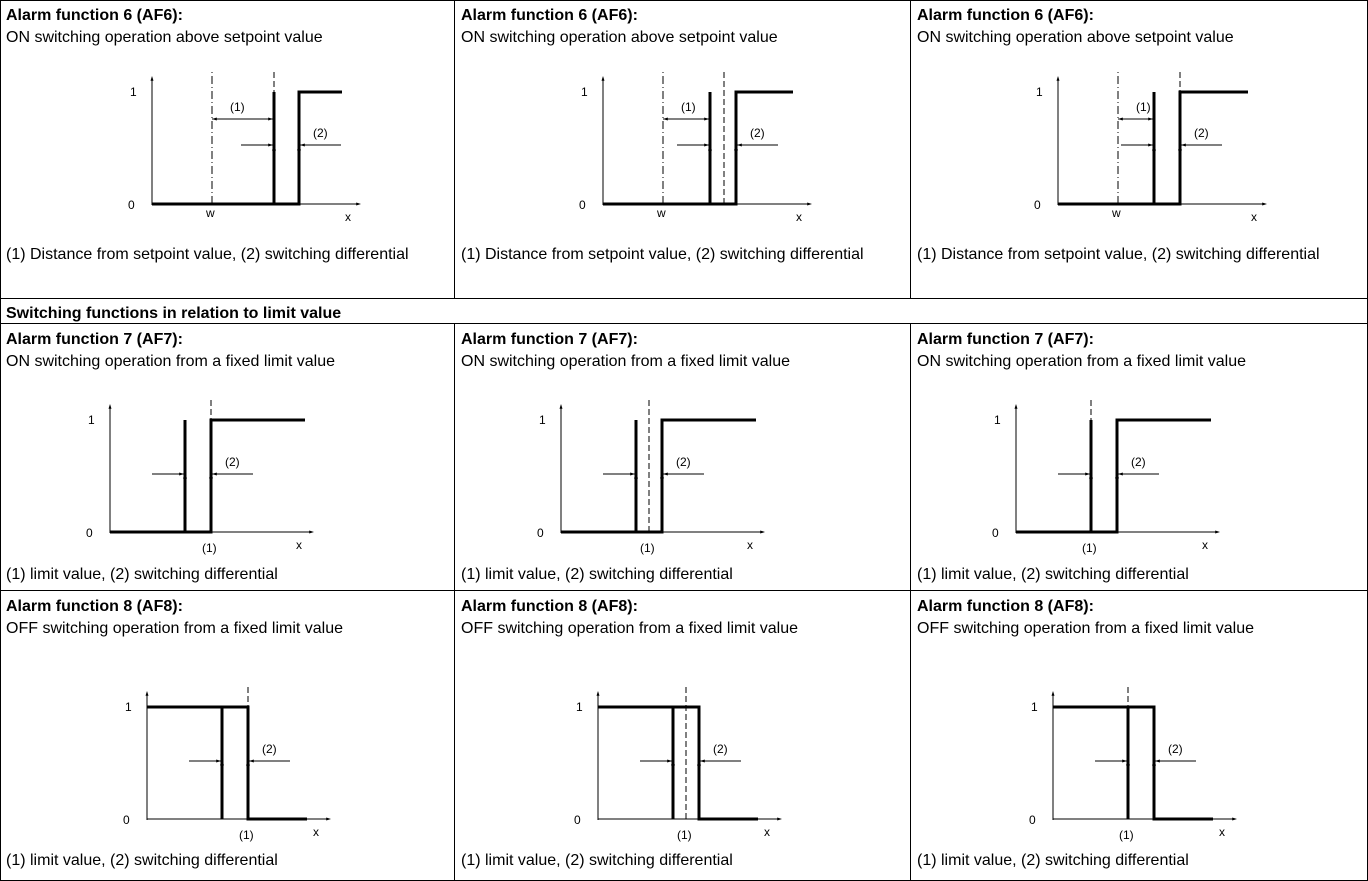 The width and height of the screenshot is (1368, 881). I want to click on af8-diagram-center: 1 0 (1) x (2), so click(678, 763).